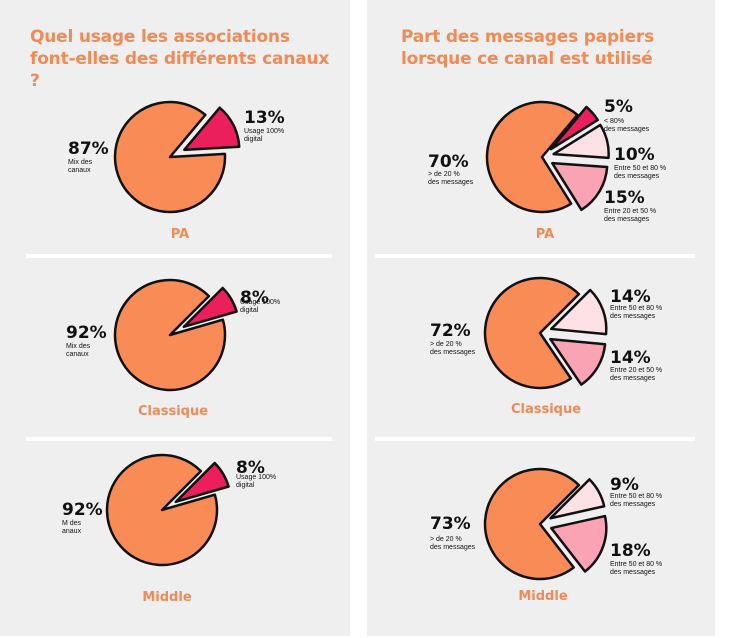 The image size is (733, 638). Describe the element at coordinates (88, 149) in the screenshot. I see `slice-percent-label: 87%` at that location.